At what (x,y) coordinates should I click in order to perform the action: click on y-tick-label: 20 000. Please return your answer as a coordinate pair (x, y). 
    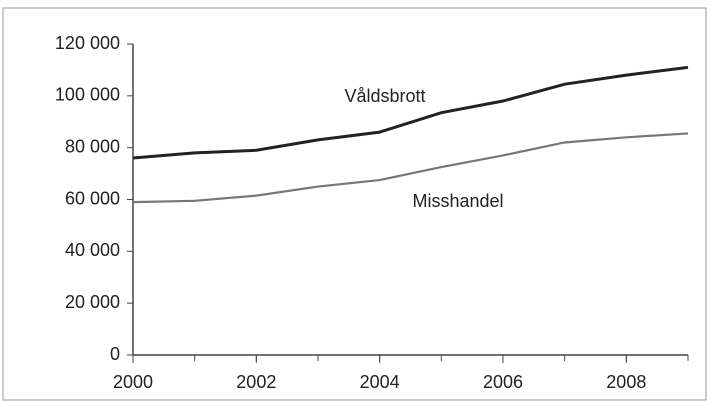
    Looking at the image, I should click on (92, 302).